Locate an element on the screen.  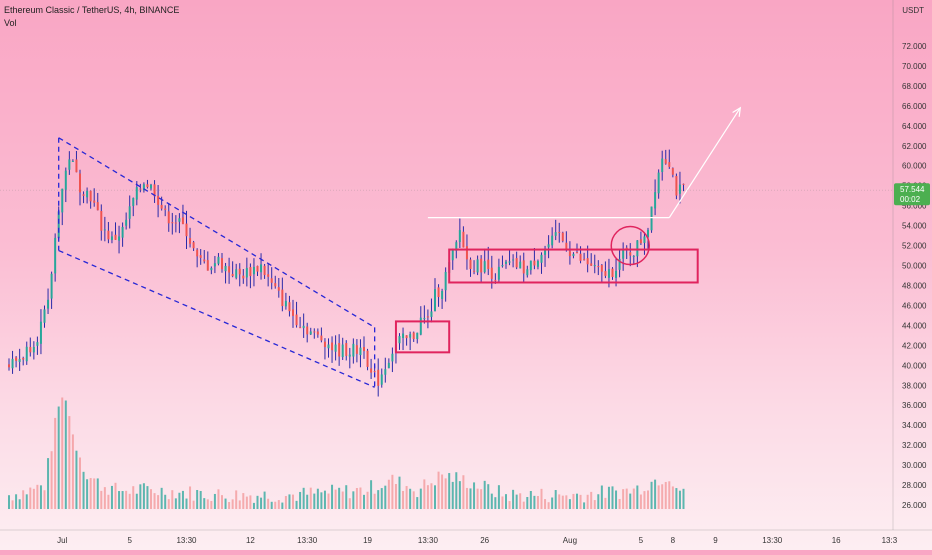
channel-upper-line is located at coordinates (216, 232).